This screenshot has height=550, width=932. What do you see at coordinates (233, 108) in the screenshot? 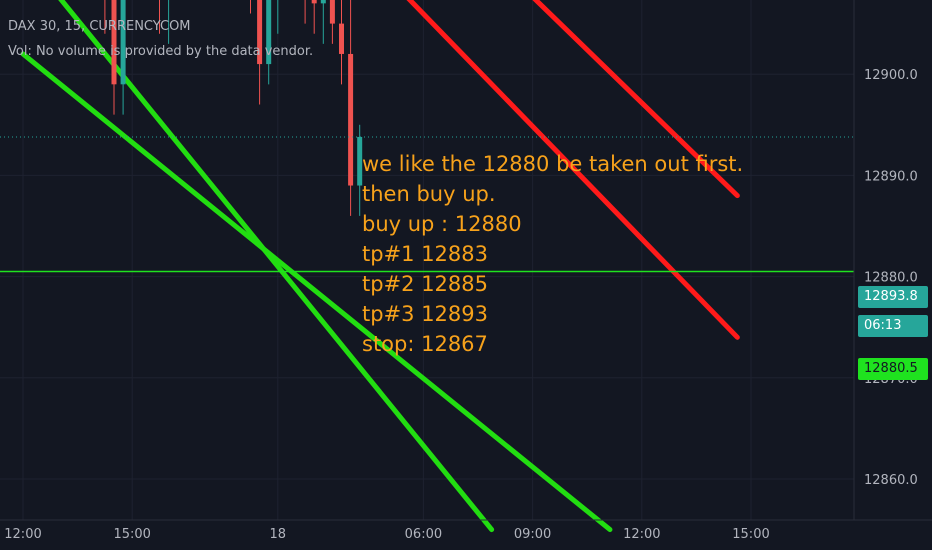
I see `candlesticks` at bounding box center [233, 108].